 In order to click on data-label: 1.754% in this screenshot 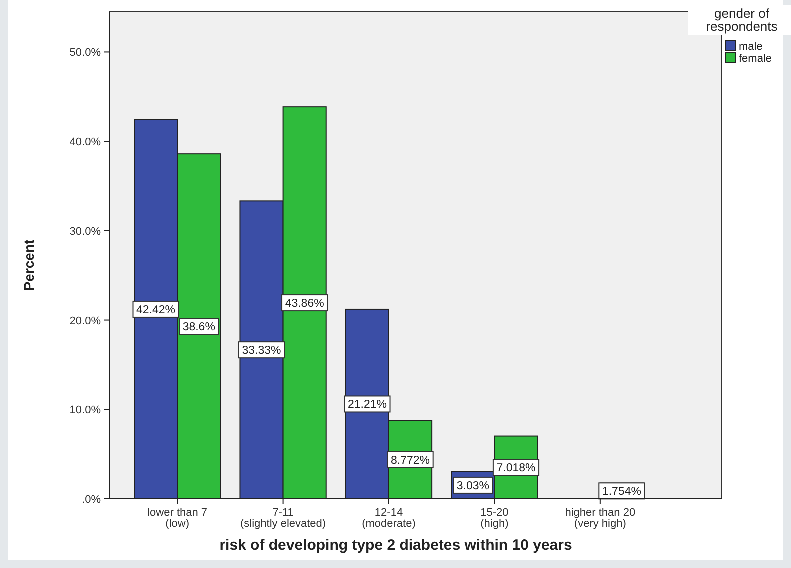, I will do `click(622, 492)`.